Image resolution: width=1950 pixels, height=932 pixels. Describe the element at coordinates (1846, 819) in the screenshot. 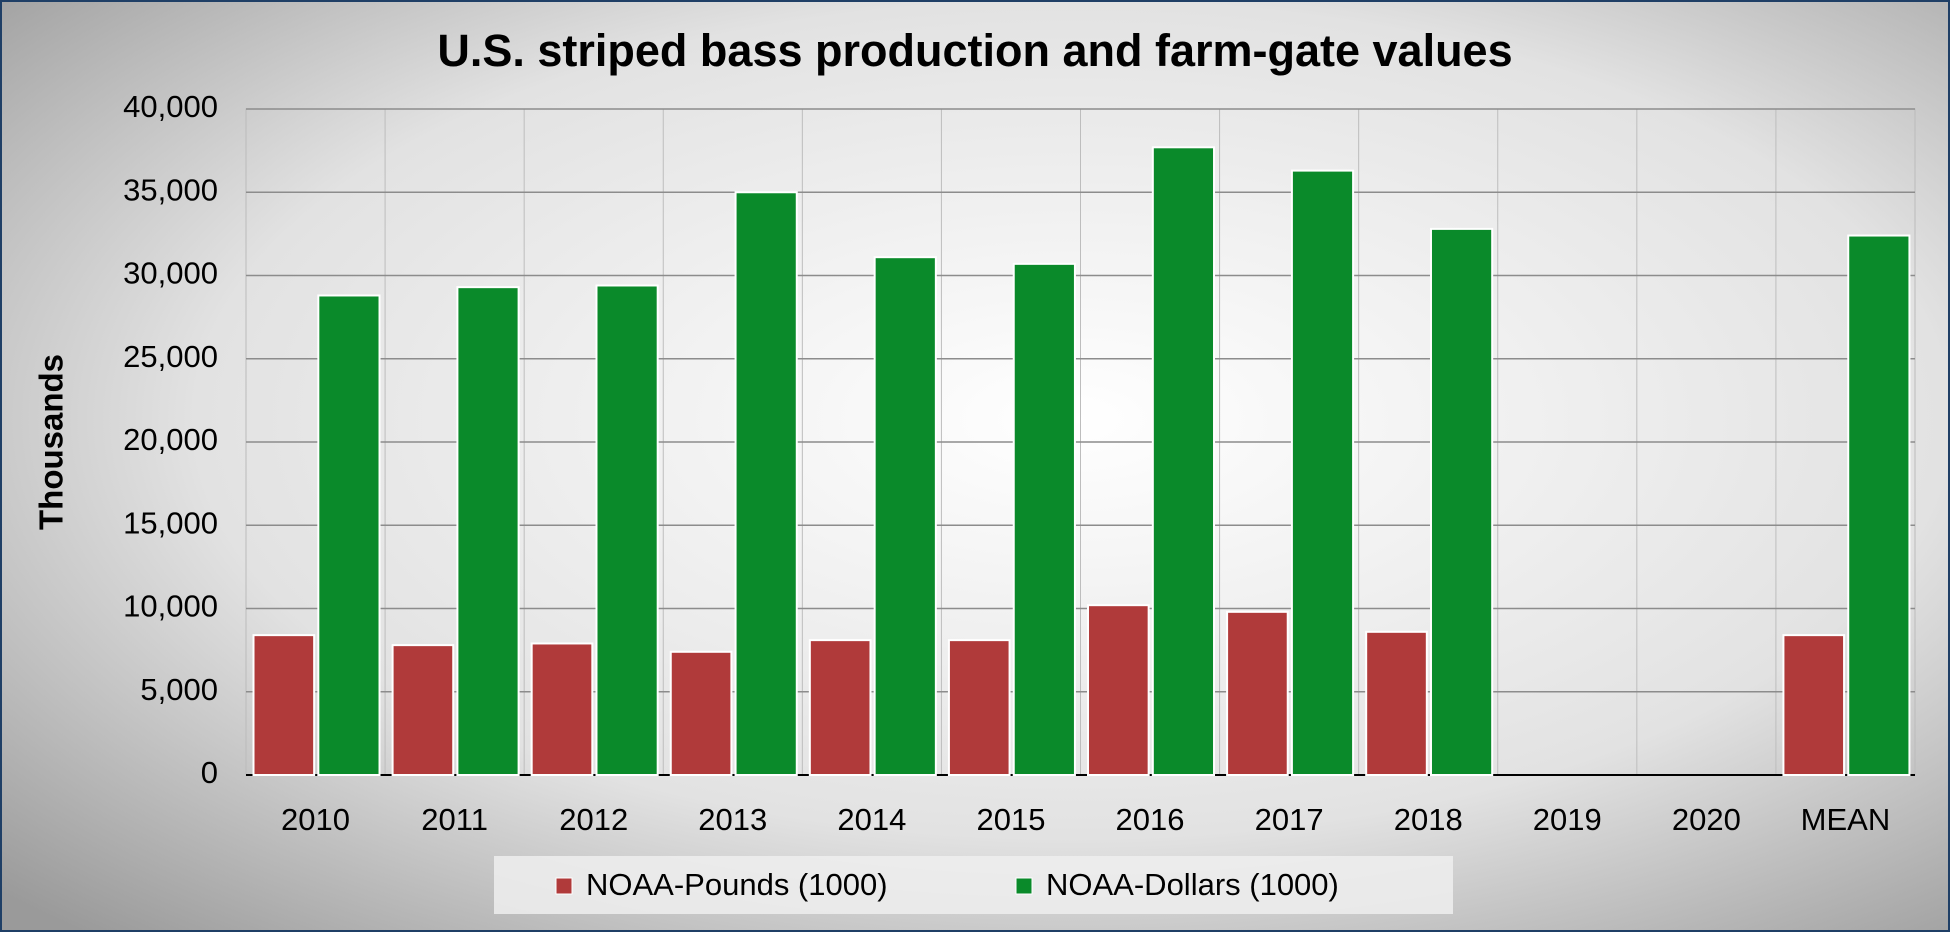

I see `x-tick-label: MEAN` at that location.